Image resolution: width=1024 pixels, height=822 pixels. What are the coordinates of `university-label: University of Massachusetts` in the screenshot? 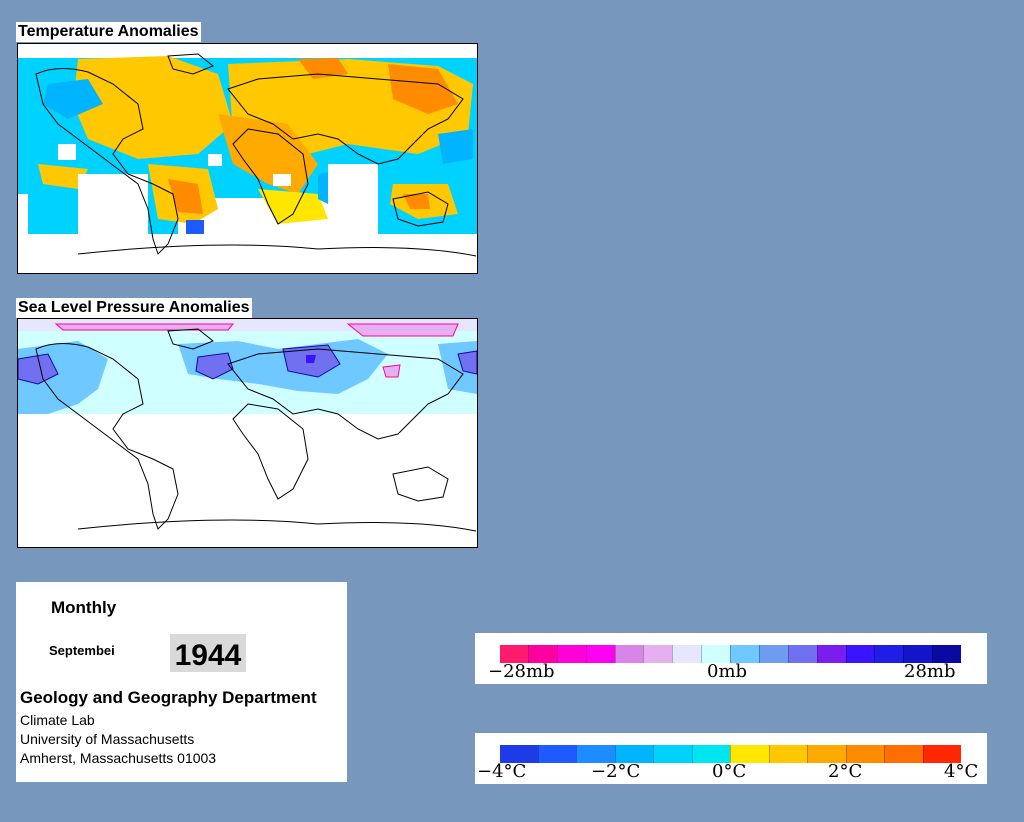 It's located at (107, 739).